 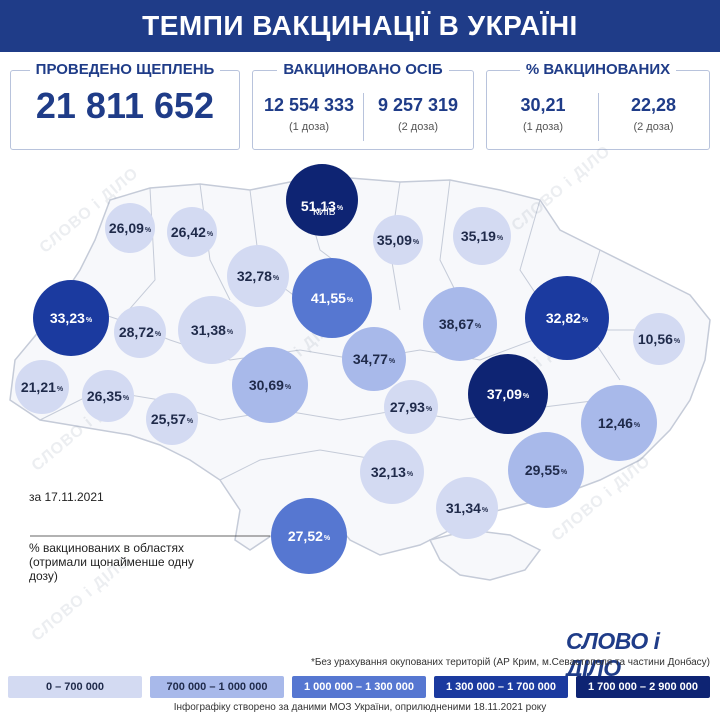 What do you see at coordinates (504, 394) in the screenshot?
I see `region-value: 37,09` at bounding box center [504, 394].